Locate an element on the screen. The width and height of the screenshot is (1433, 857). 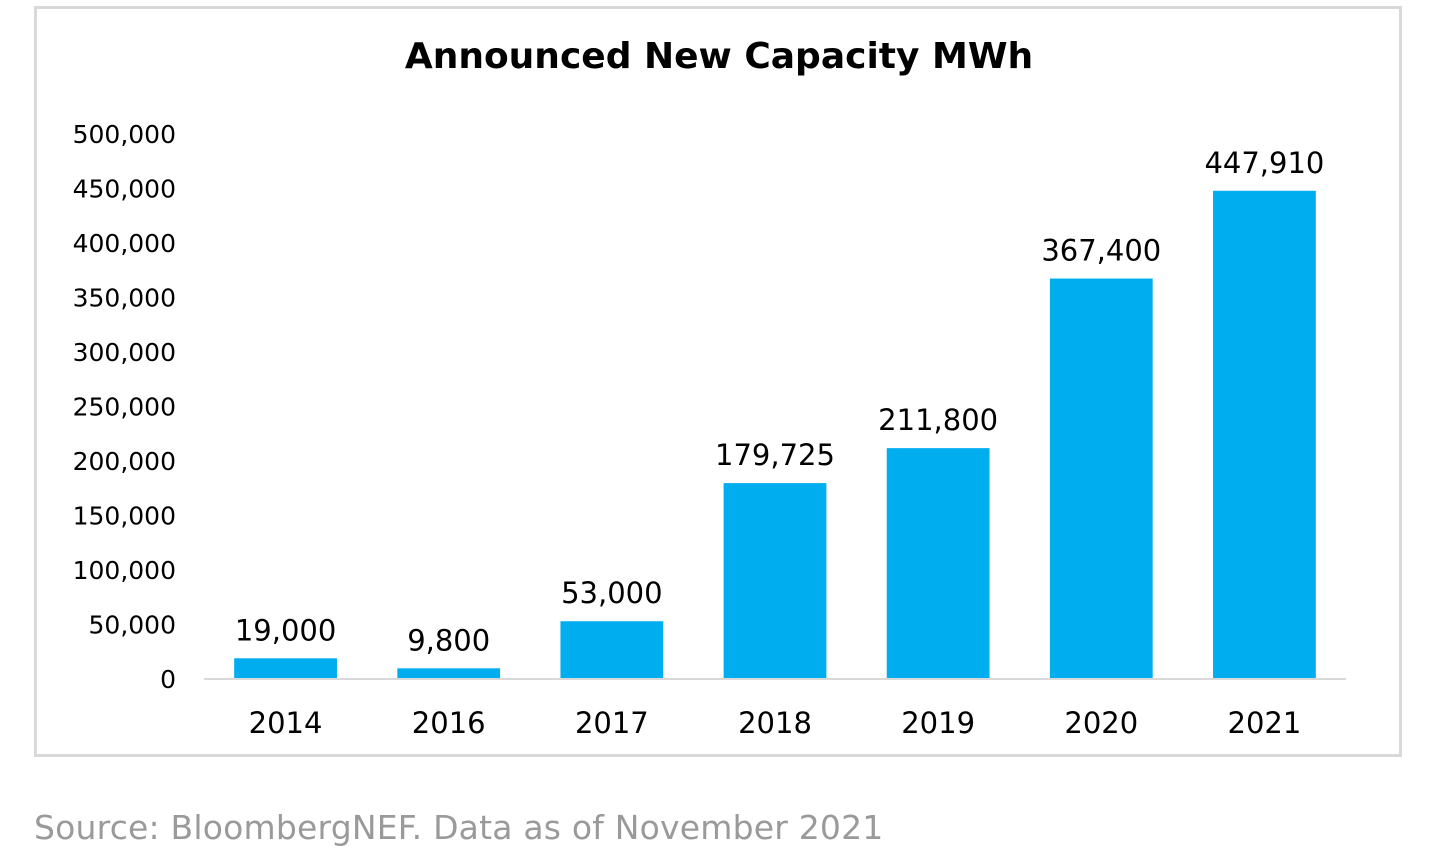
y-tick-label: 100,000 is located at coordinates (124, 570).